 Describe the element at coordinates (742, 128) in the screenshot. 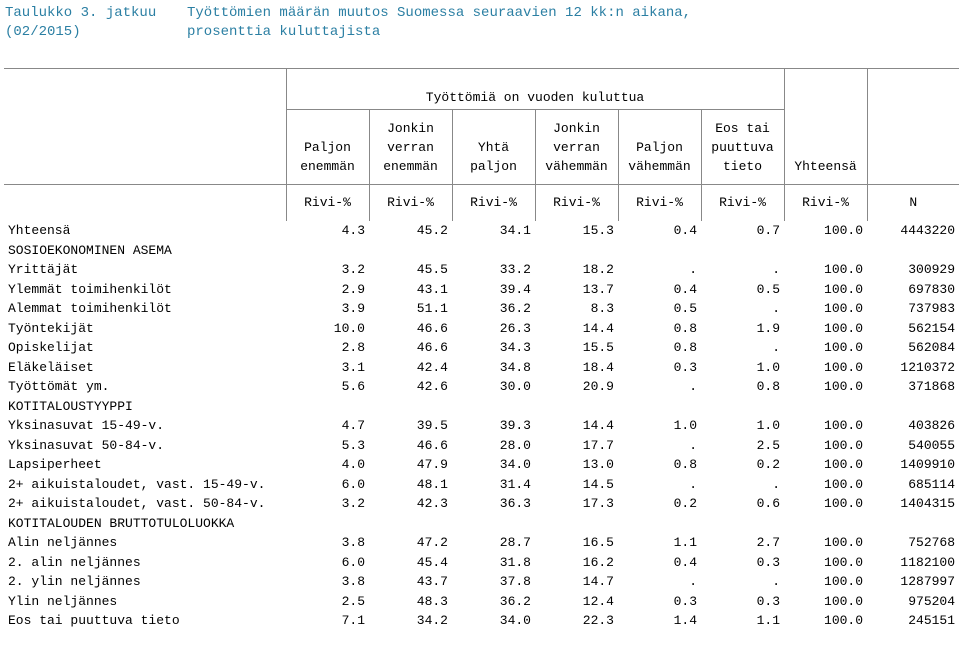

I see `column-header-line: Eos tai` at that location.